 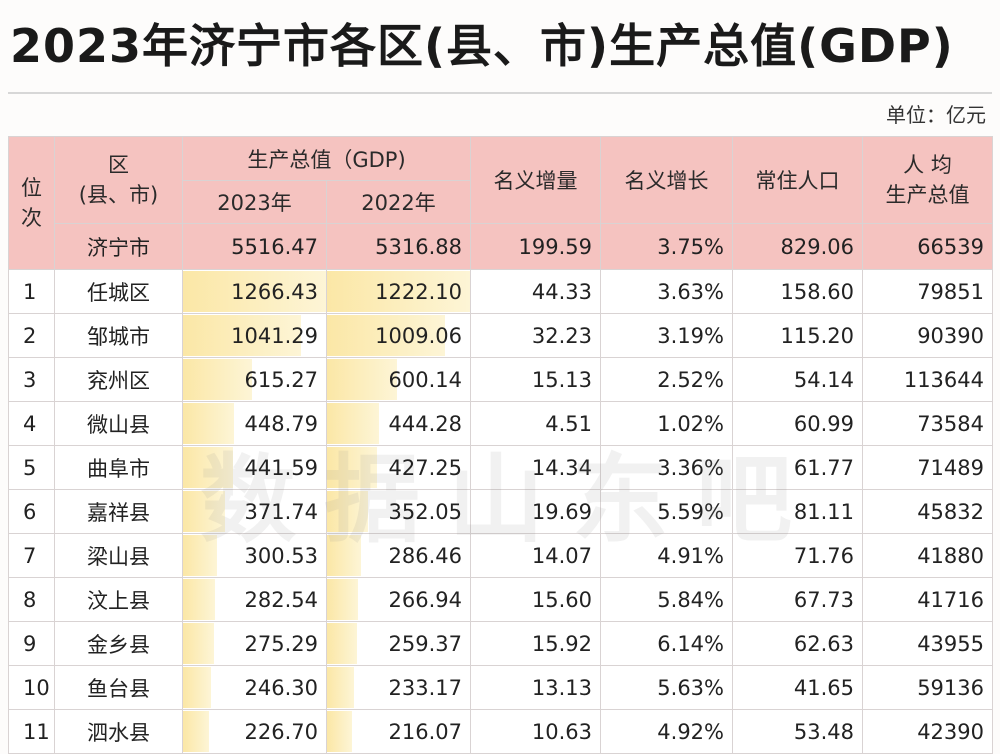 I want to click on district-name: 微山县, so click(x=118, y=423).